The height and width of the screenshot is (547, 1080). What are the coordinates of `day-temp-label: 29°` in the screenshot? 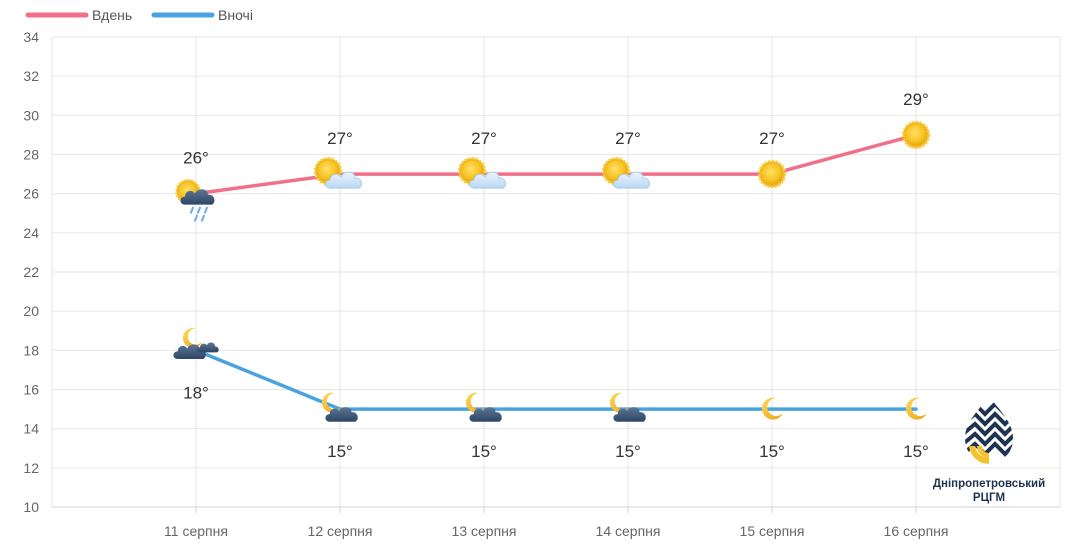 It's located at (916, 99).